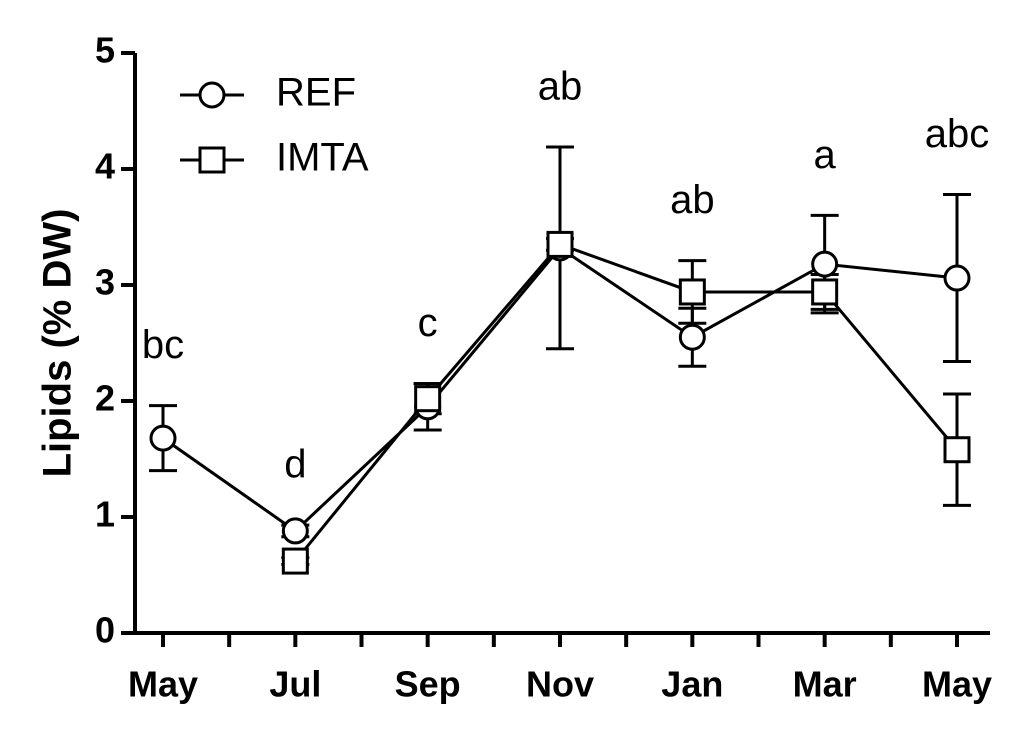  What do you see at coordinates (428, 684) in the screenshot?
I see `x-tick-label: Sep` at bounding box center [428, 684].